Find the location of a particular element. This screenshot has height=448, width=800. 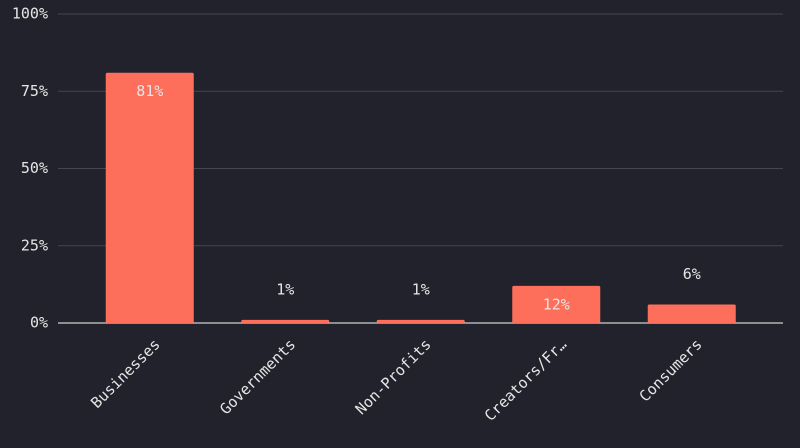

y-tick-label: 0% is located at coordinates (39, 323).